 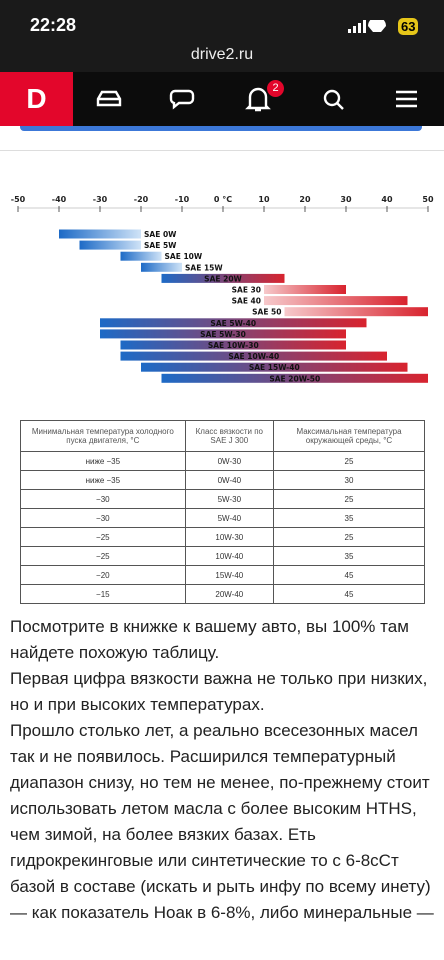 I want to click on table-cell: 30, so click(x=349, y=480).